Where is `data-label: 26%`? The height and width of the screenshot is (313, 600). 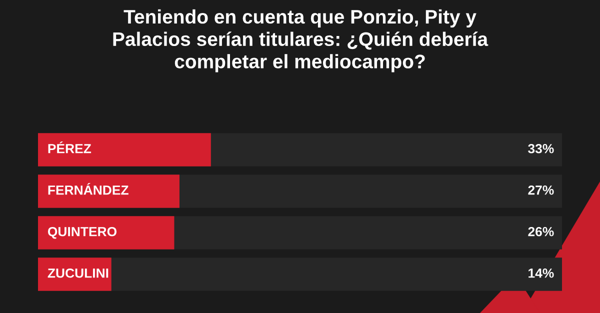
data-label: 26% is located at coordinates (541, 231).